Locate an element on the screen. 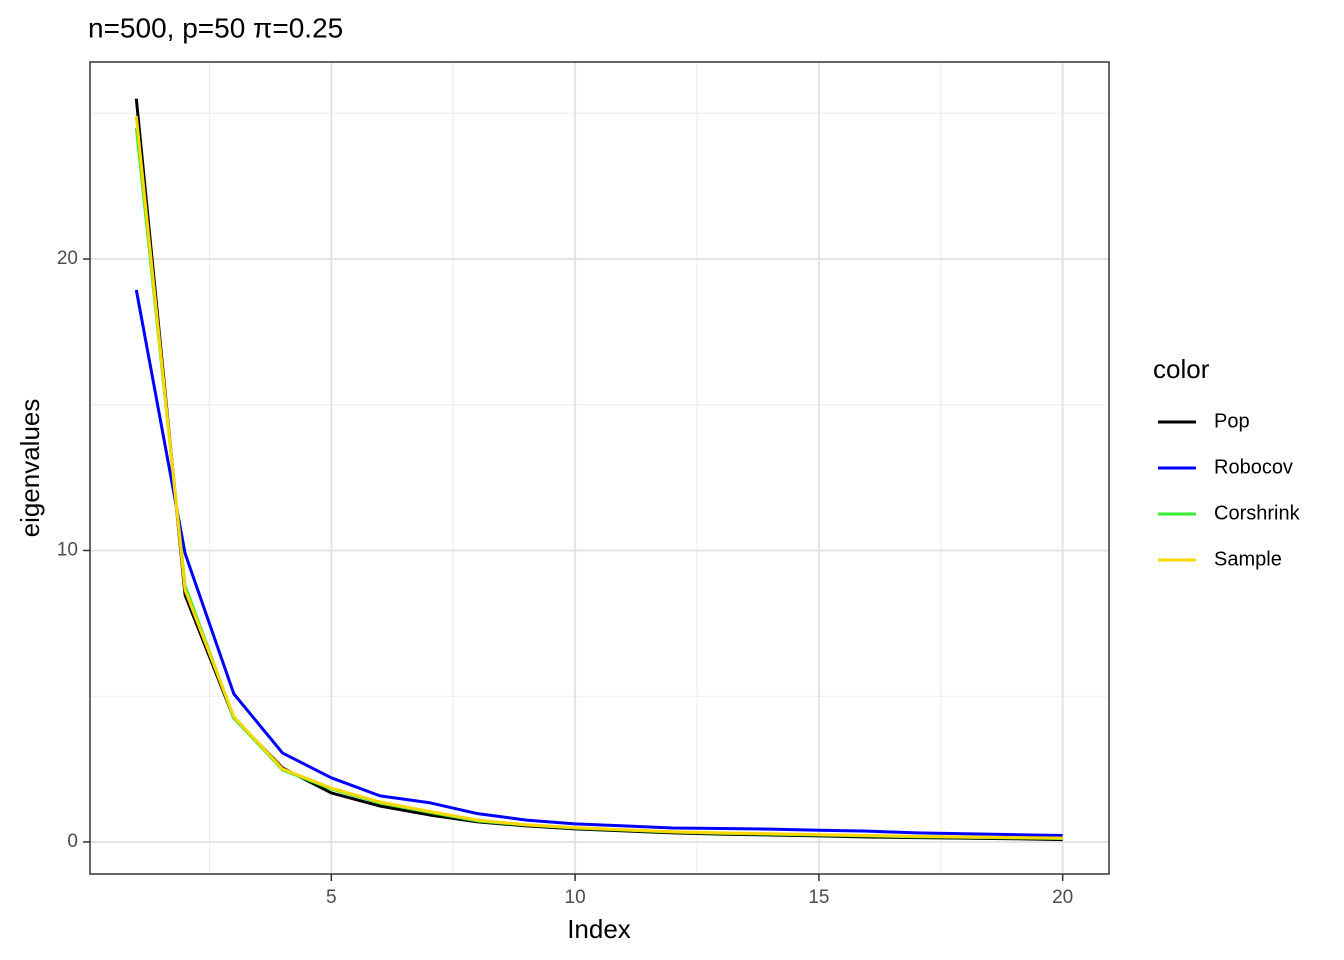 This screenshot has height=960, width=1344. legend-label: Sample is located at coordinates (1248, 559).